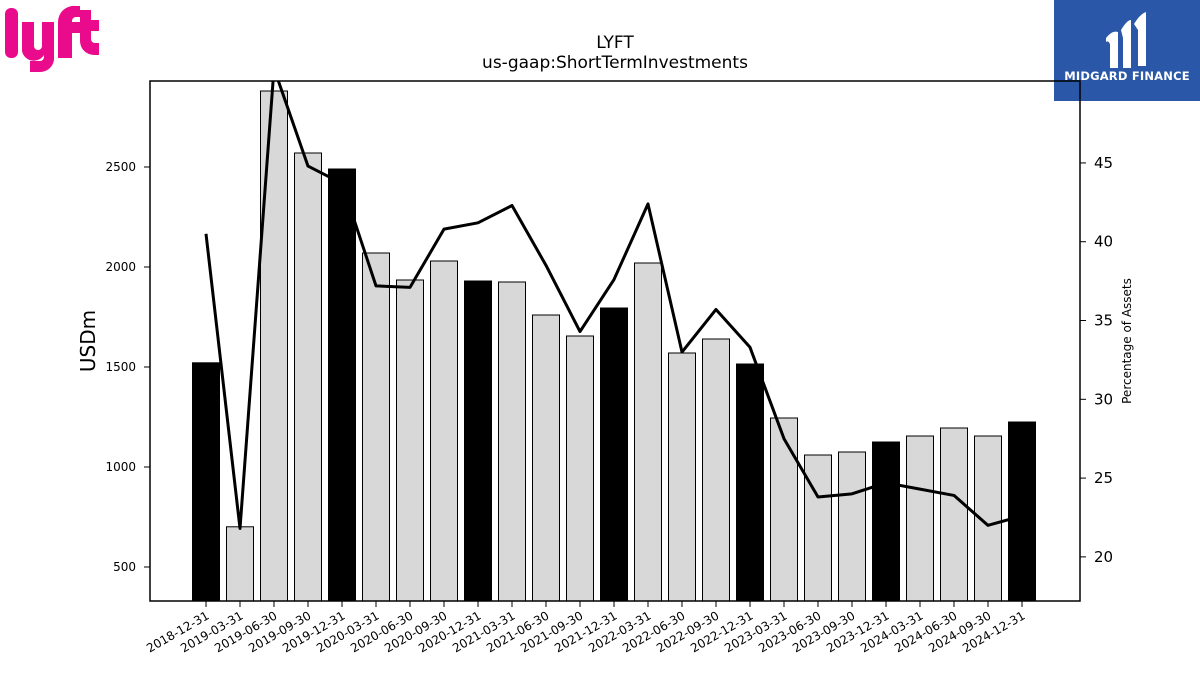 The width and height of the screenshot is (1200, 675). What do you see at coordinates (52, 39) in the screenshot?
I see `lyft-logo` at bounding box center [52, 39].